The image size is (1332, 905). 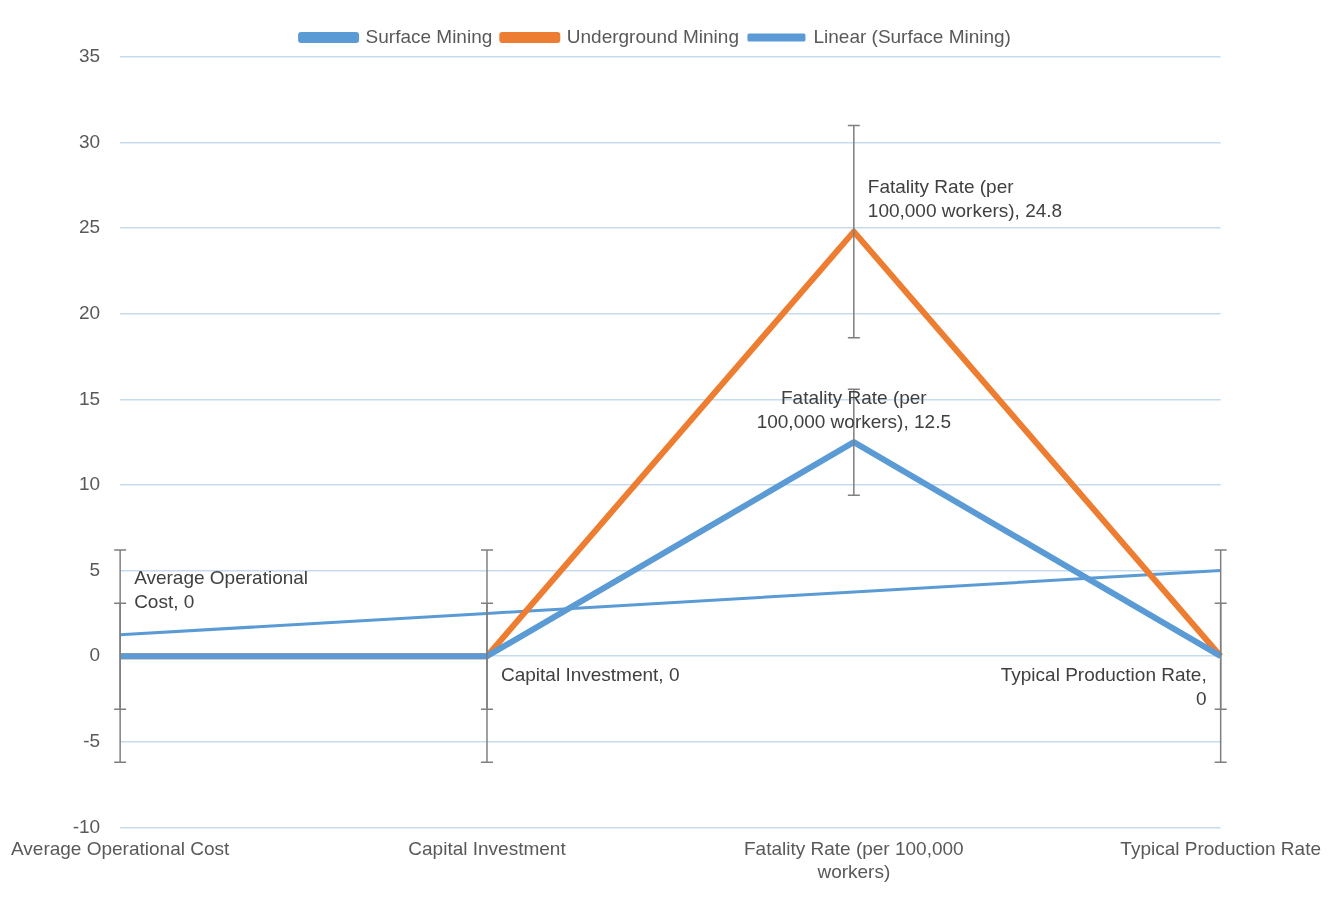 I want to click on x-tick-label: Average Operational Cost, so click(x=120, y=849).